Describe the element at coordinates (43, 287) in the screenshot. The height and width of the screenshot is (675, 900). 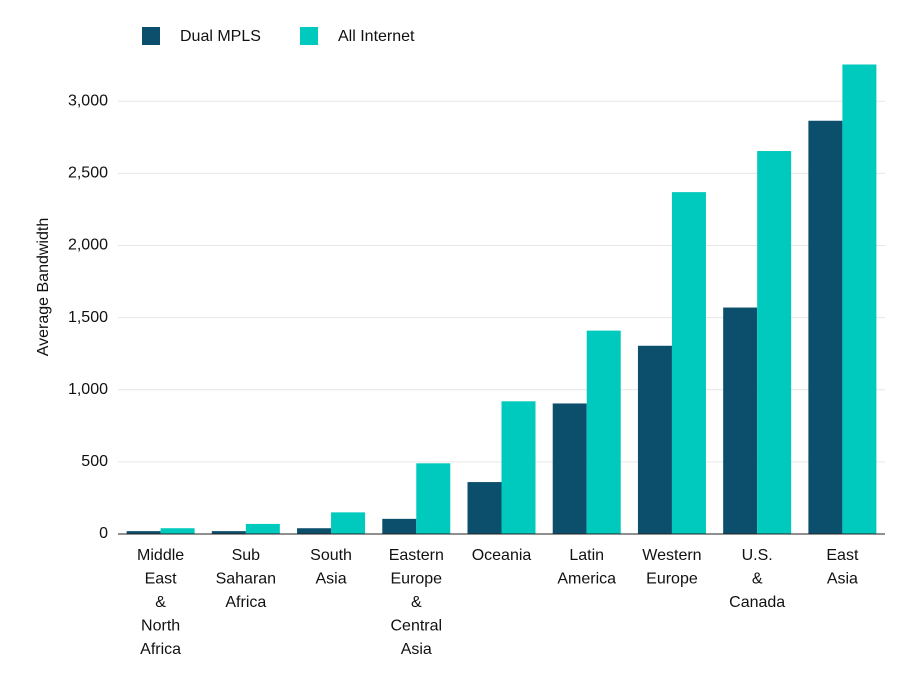
I see `y-axis-label: Average Bandwidth` at that location.